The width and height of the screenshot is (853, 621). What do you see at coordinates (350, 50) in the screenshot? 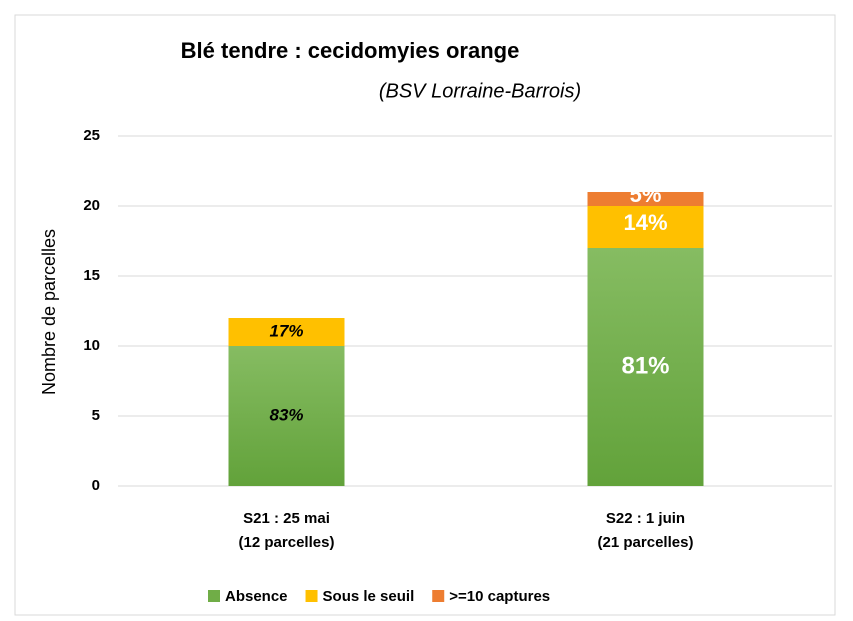
I see `chart-title: Blé tendre : cecidomyies orange` at bounding box center [350, 50].